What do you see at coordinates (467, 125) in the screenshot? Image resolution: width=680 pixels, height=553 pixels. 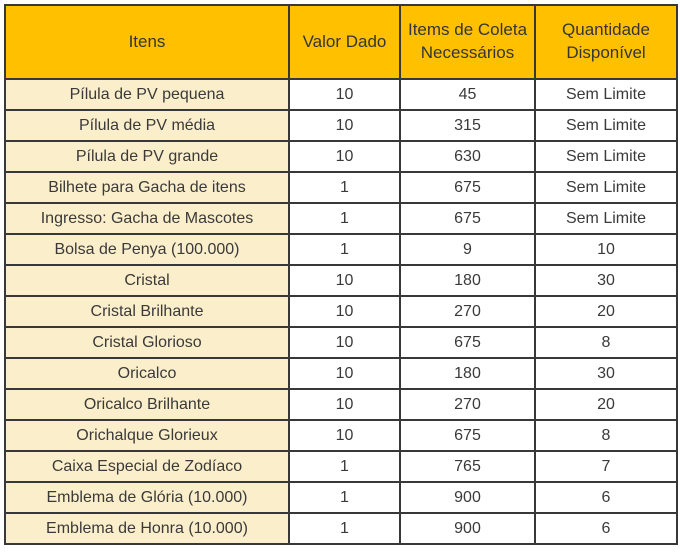 I see `coleta-cell: 315` at bounding box center [467, 125].